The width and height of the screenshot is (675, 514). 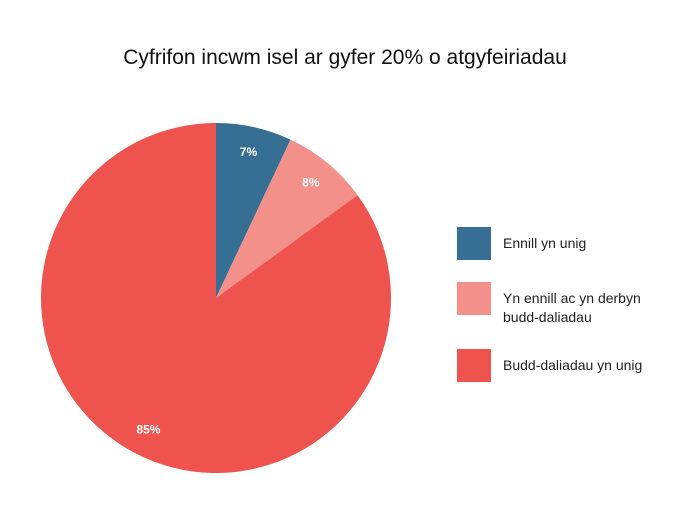 What do you see at coordinates (573, 365) in the screenshot?
I see `legend-label: Budd-daliadau yn unig` at bounding box center [573, 365].